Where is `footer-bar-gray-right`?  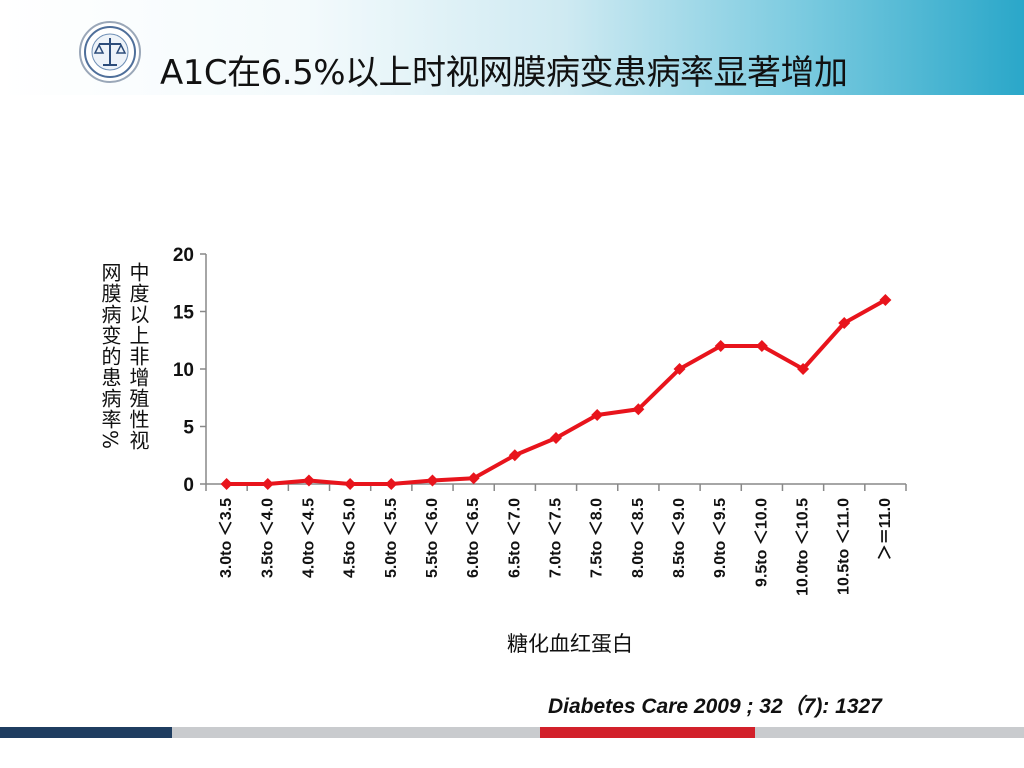 footer-bar-gray-right is located at coordinates (889, 732).